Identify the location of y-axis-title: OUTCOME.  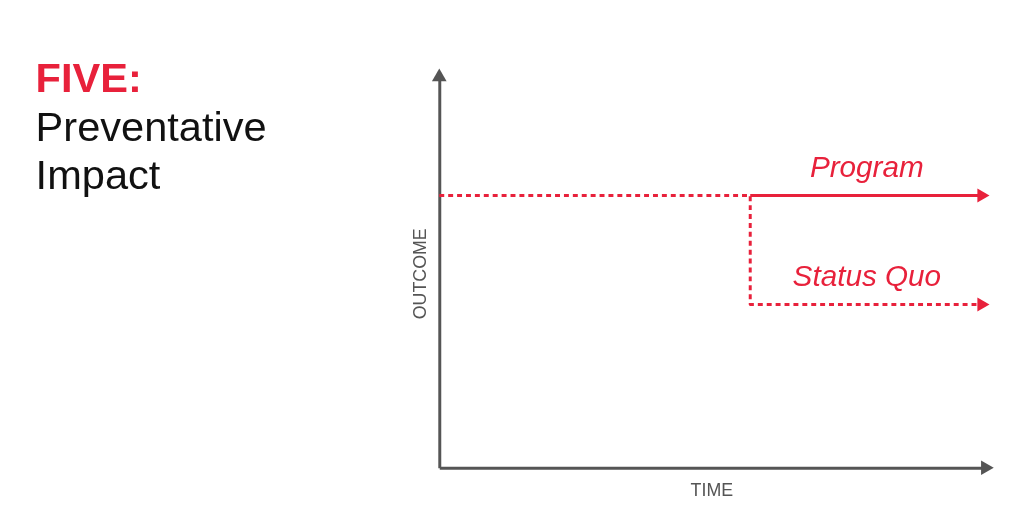
(419, 274).